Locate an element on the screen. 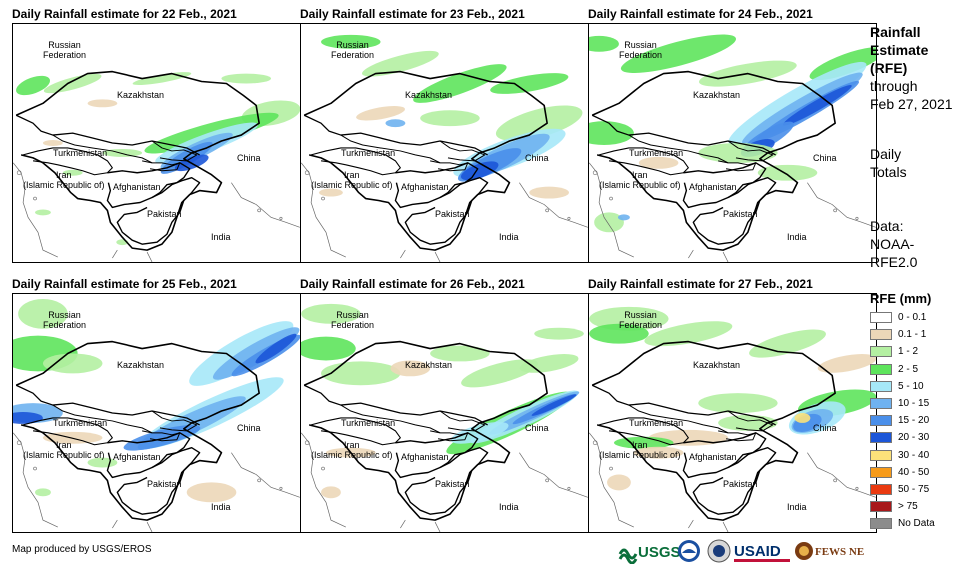 The width and height of the screenshot is (965, 570). label-russia: Russian Federation is located at coordinates (641, 50).